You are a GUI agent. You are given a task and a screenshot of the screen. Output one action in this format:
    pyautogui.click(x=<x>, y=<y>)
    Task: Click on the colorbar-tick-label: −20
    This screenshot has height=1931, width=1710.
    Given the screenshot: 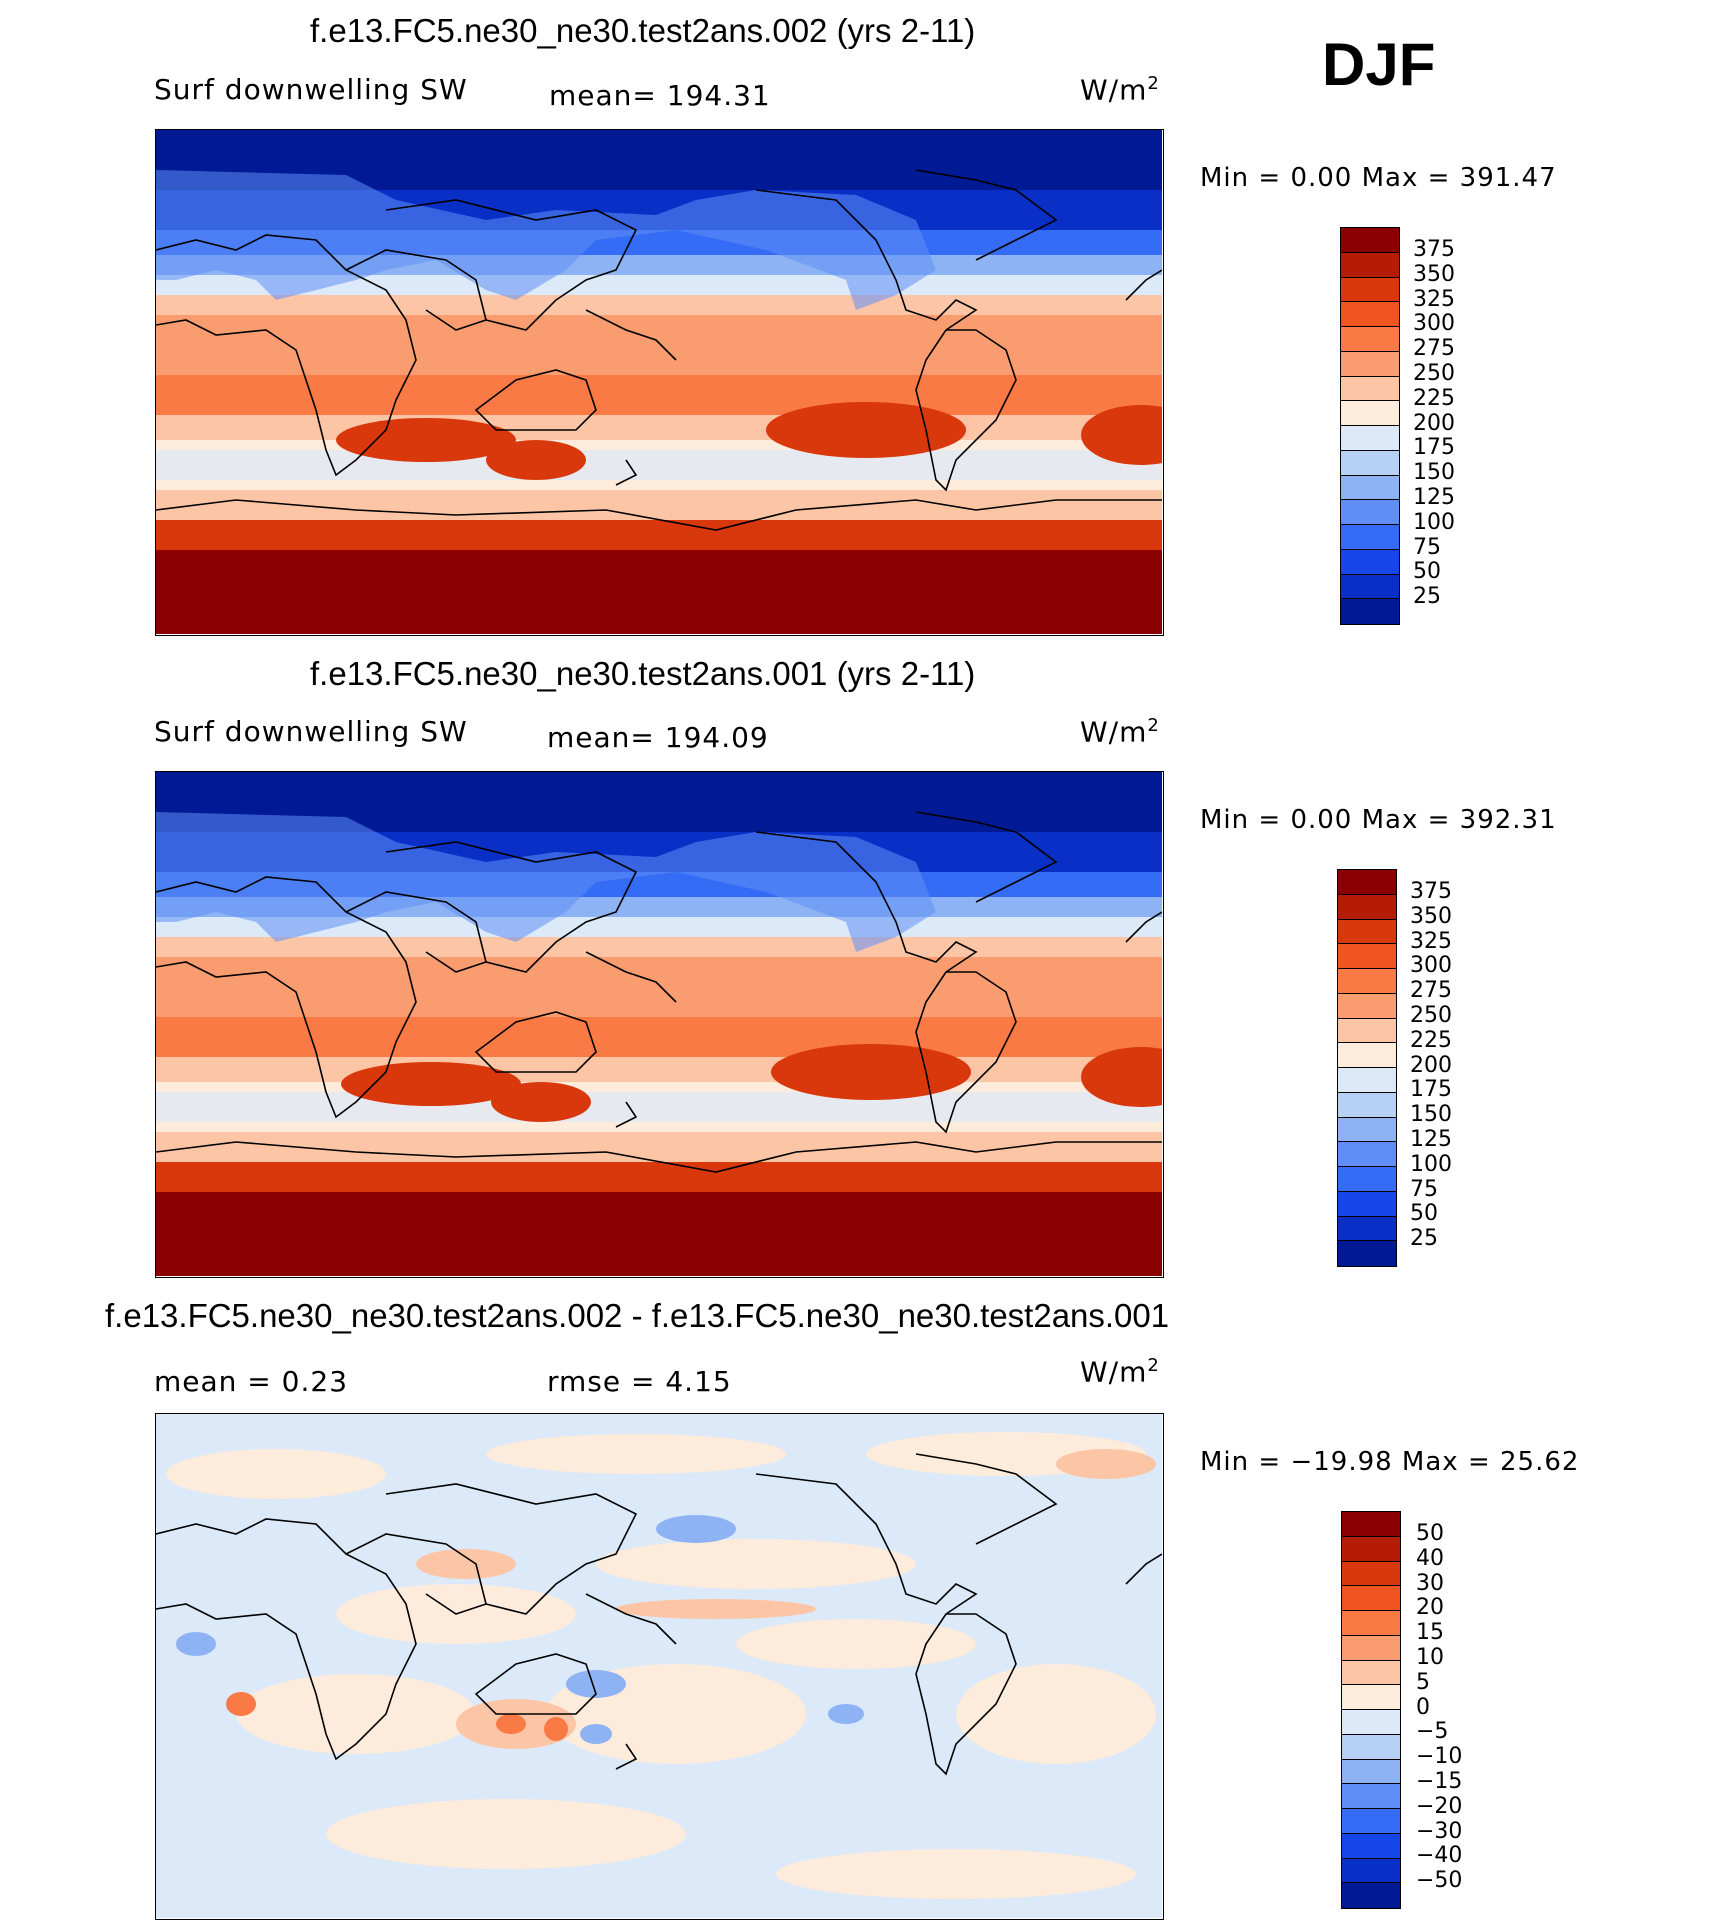 What is the action you would take?
    pyautogui.click(x=1439, y=1806)
    